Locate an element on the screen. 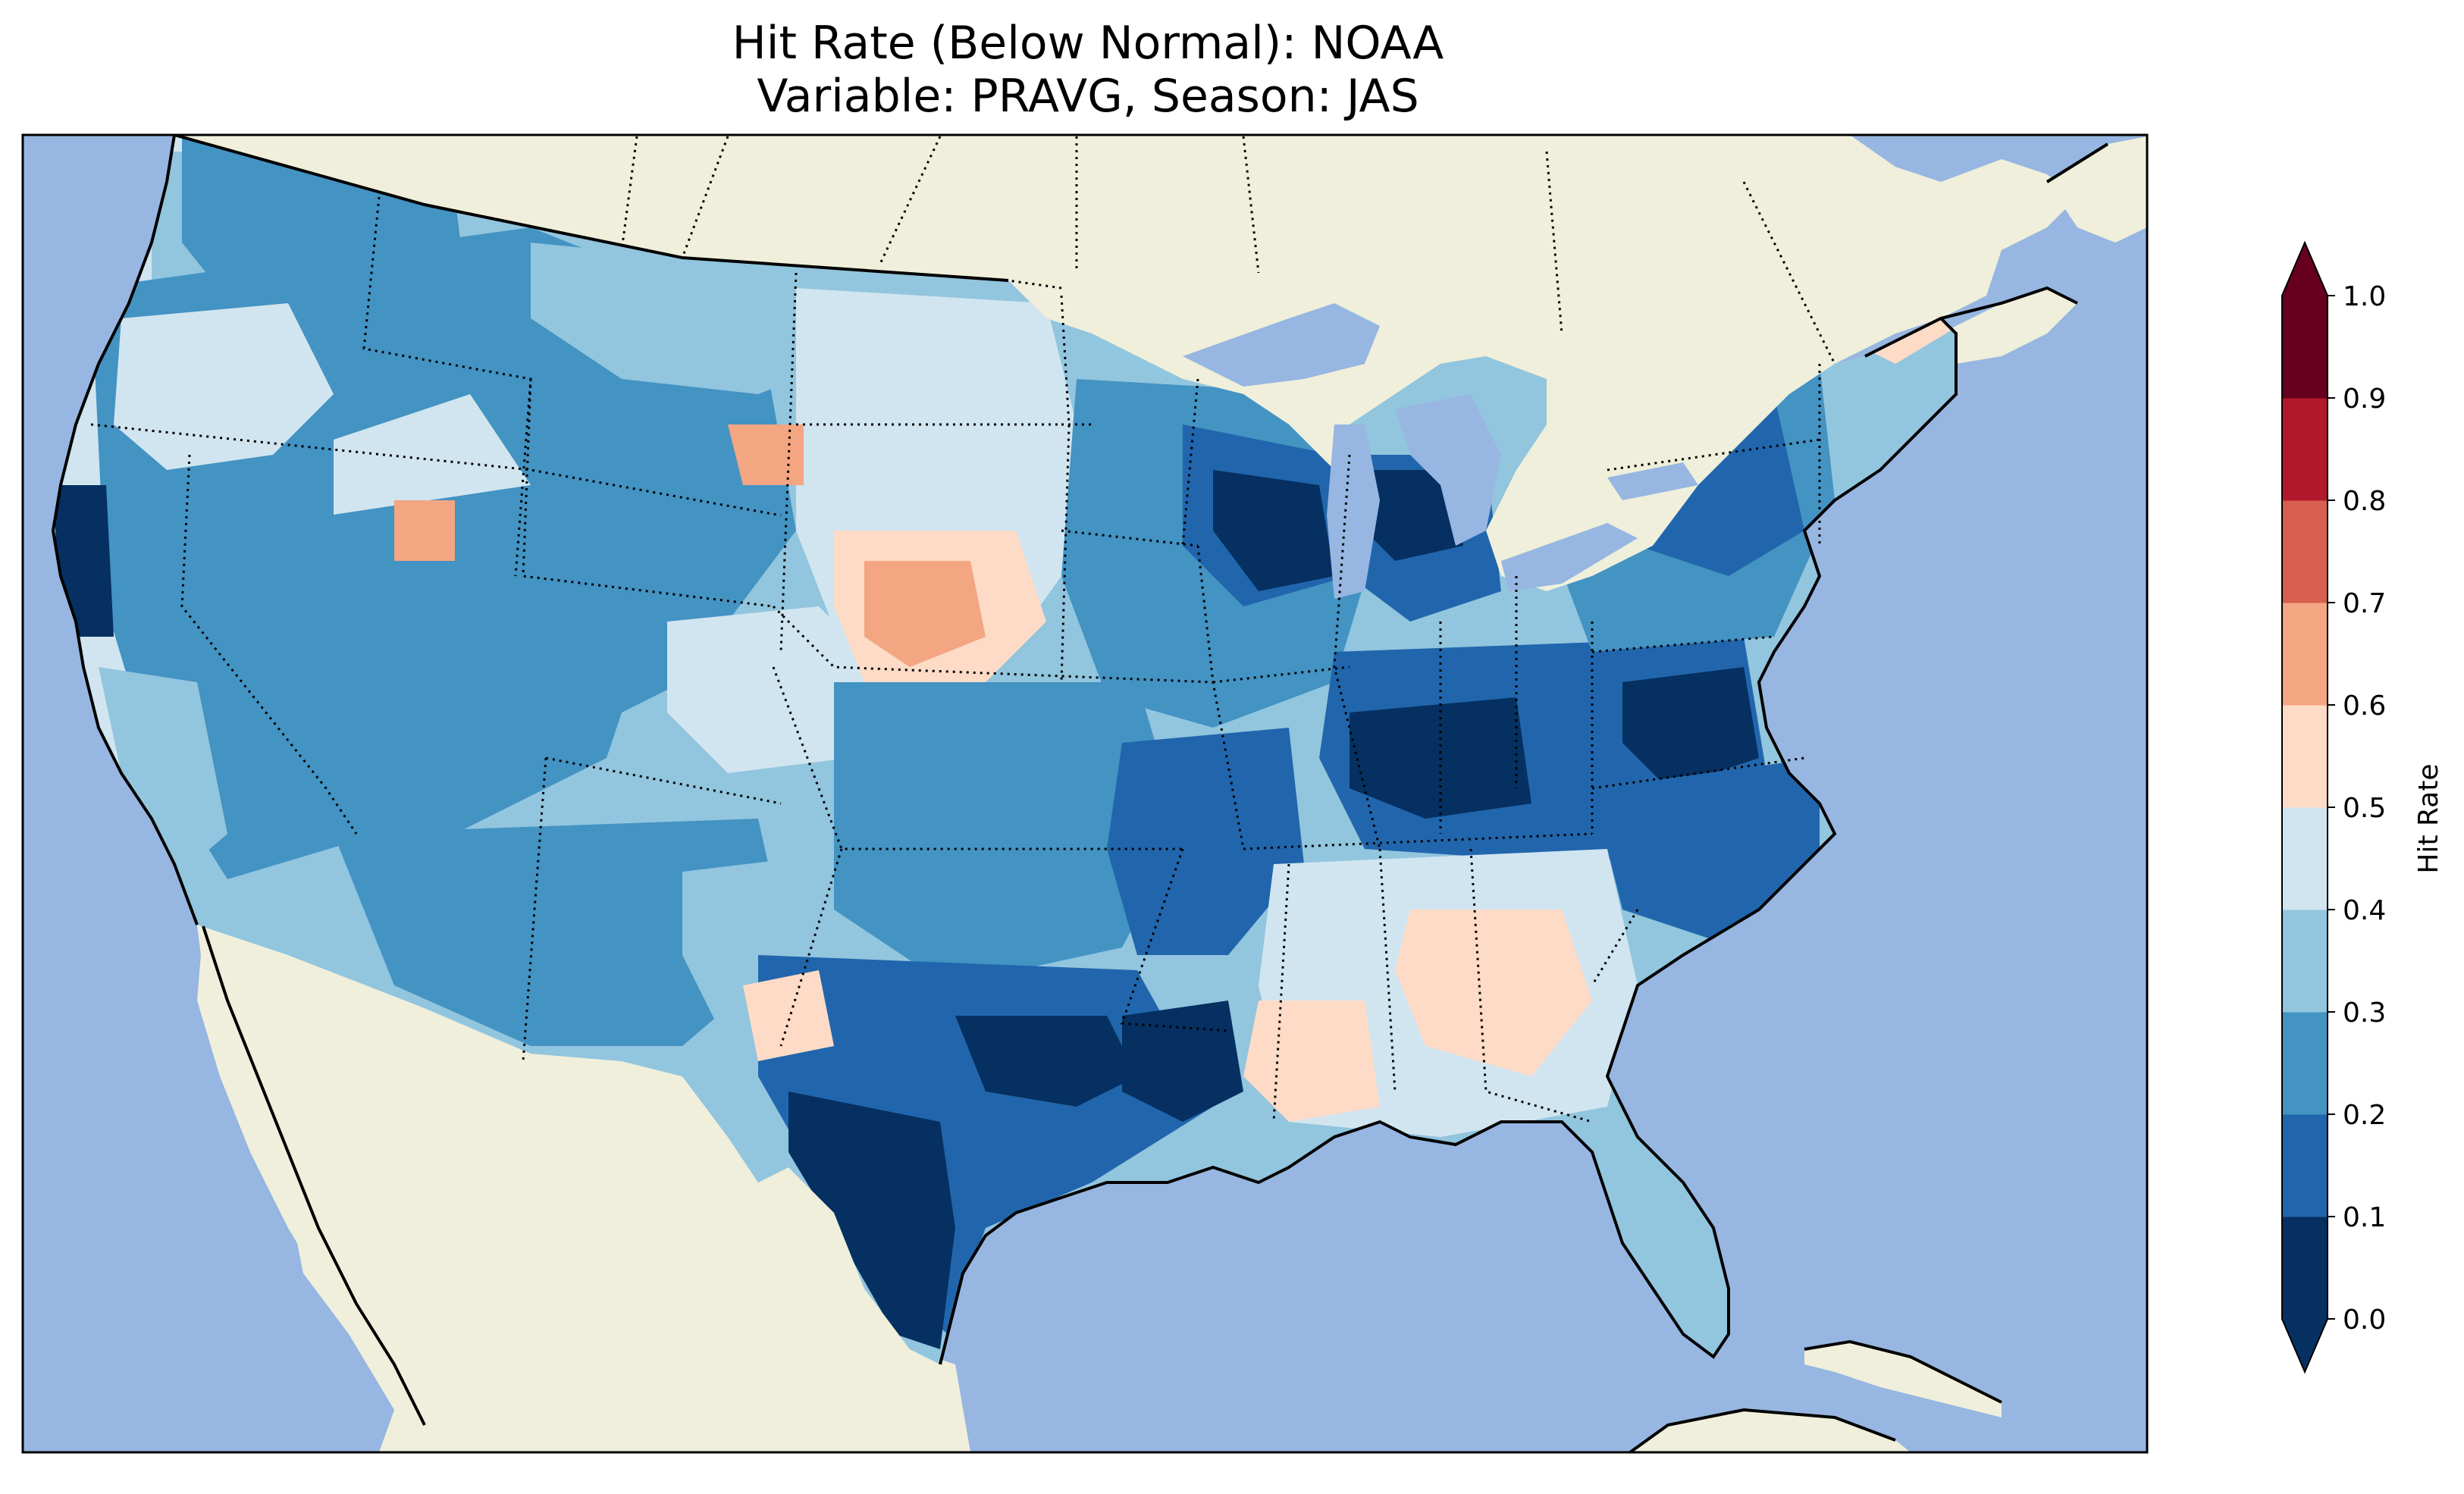 The width and height of the screenshot is (2464, 1494). colorbar-tick-label: 0.4 is located at coordinates (2364, 910).